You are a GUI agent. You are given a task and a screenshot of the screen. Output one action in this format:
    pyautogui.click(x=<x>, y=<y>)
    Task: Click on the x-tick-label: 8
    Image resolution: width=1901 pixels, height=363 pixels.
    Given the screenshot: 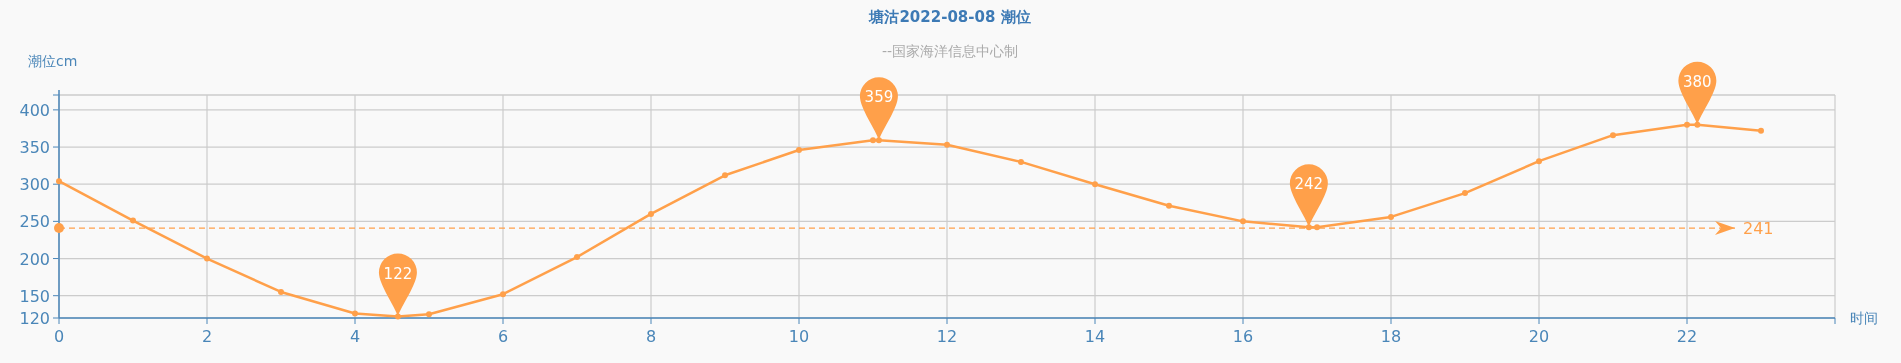 What is the action you would take?
    pyautogui.click(x=651, y=336)
    